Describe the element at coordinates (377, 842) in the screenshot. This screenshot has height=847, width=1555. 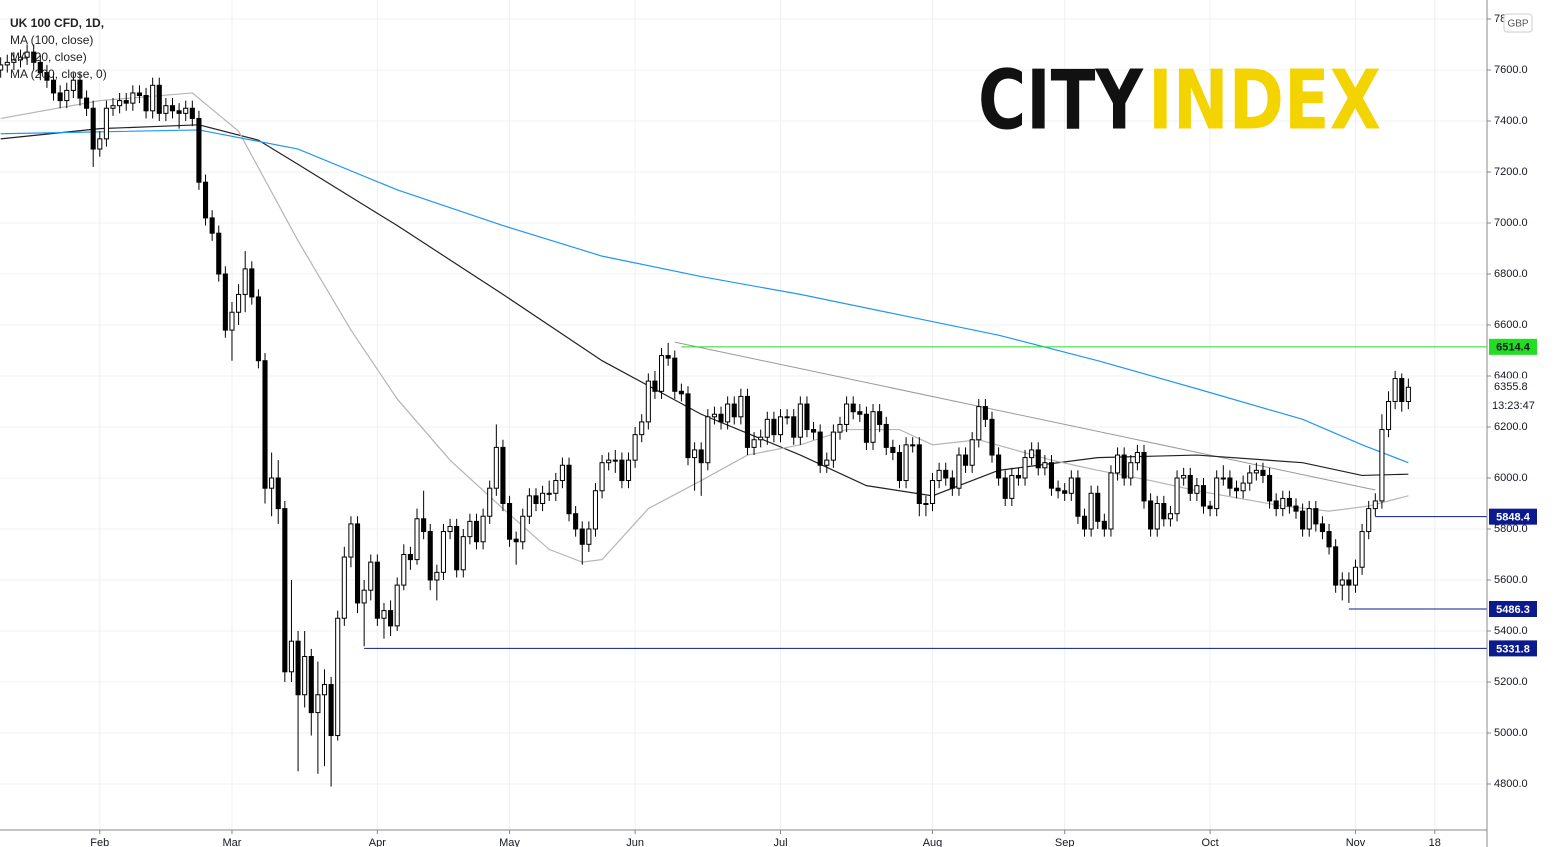
I see `x-tick-label: Apr` at that location.